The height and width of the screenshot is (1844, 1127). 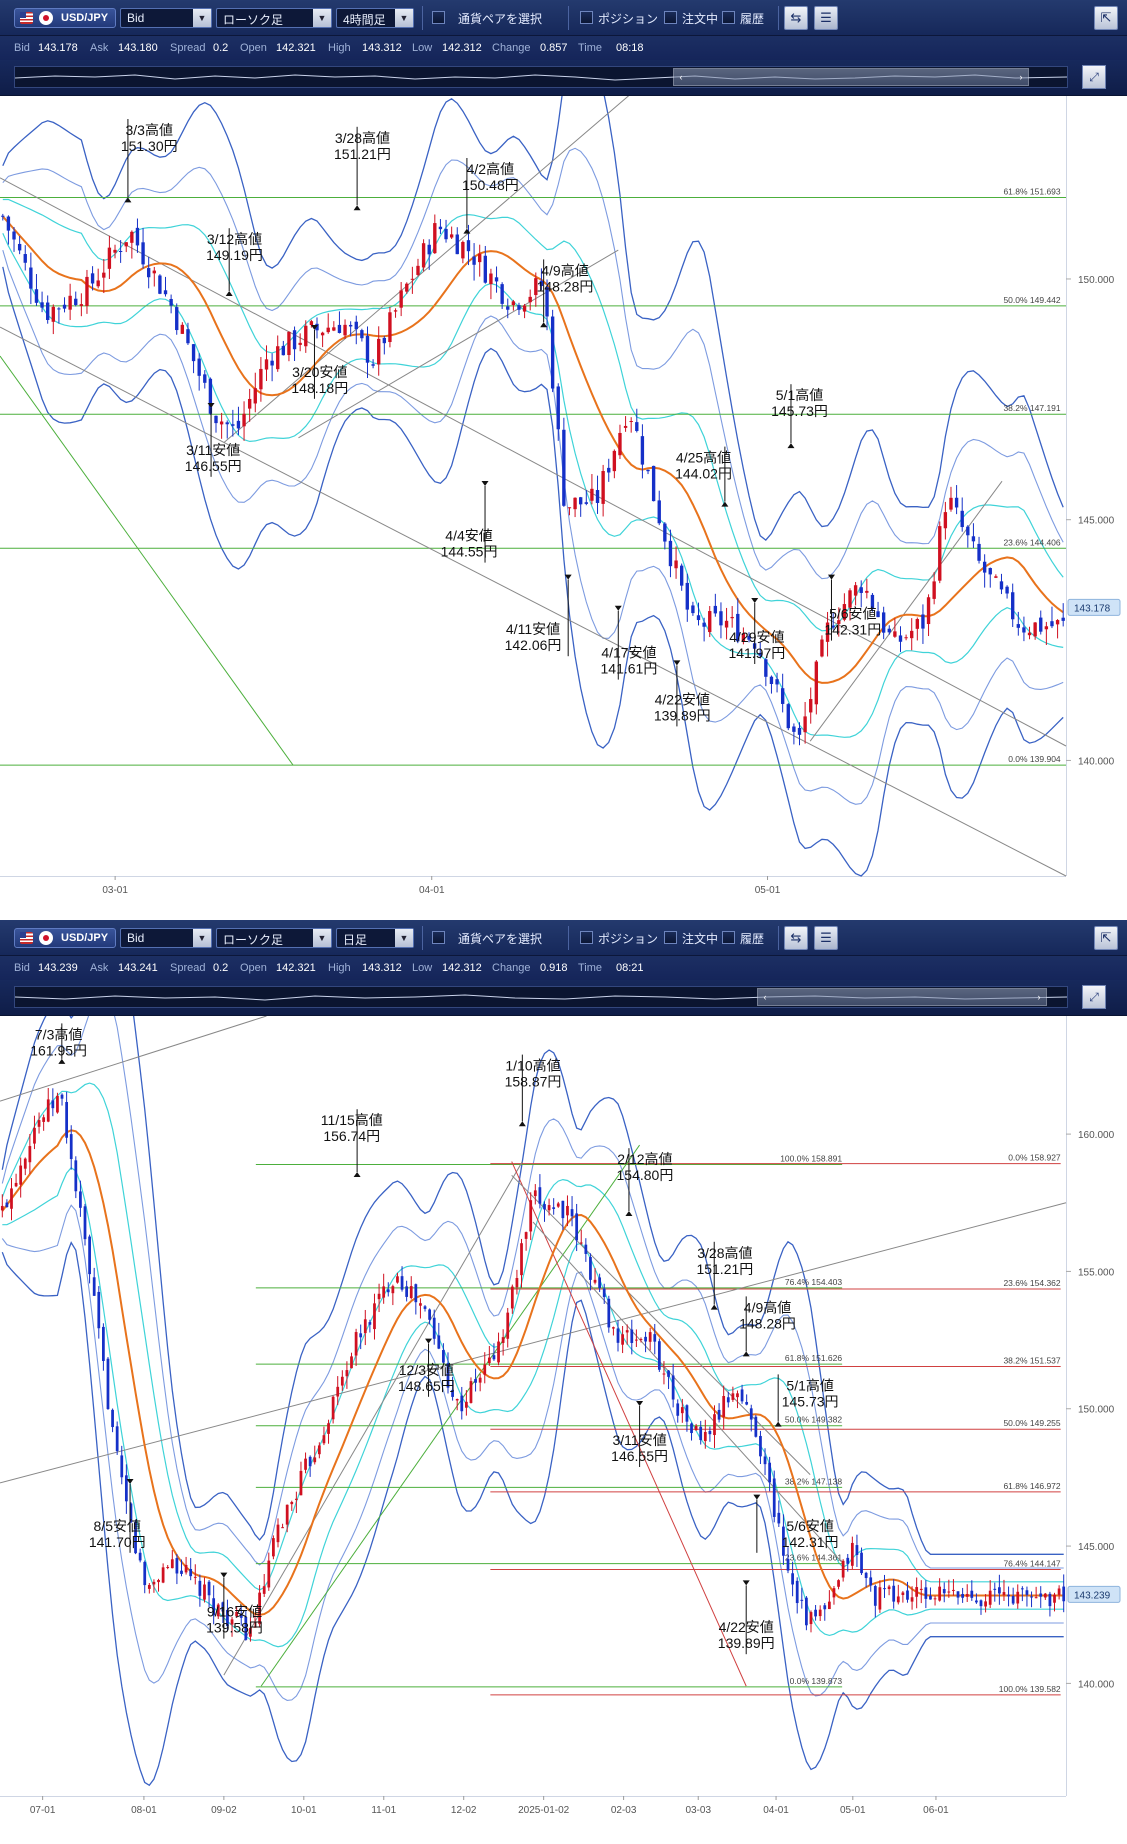 I want to click on fibonacci-label: 0.0% 139.904, so click(x=1034, y=759).